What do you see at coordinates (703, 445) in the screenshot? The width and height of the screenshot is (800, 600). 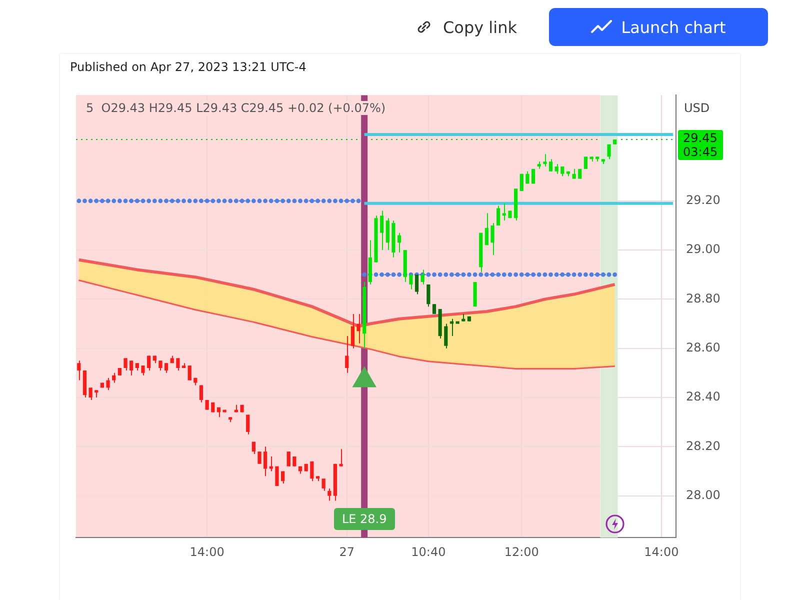 I see `y-tick-label: 28.20` at bounding box center [703, 445].